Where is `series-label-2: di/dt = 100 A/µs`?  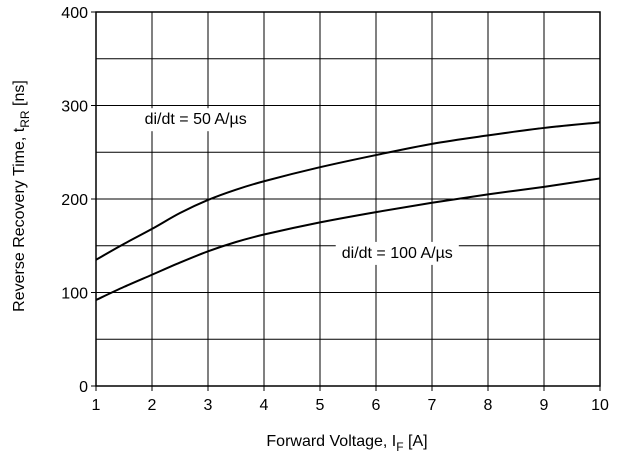
series-label-2: di/dt = 100 A/µs is located at coordinates (397, 253).